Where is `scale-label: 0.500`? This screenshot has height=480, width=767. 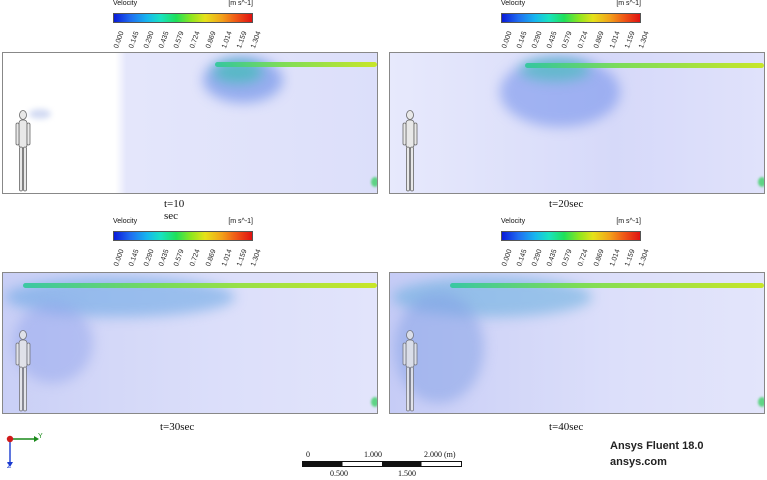
scale-label: 0.500 is located at coordinates (339, 473).